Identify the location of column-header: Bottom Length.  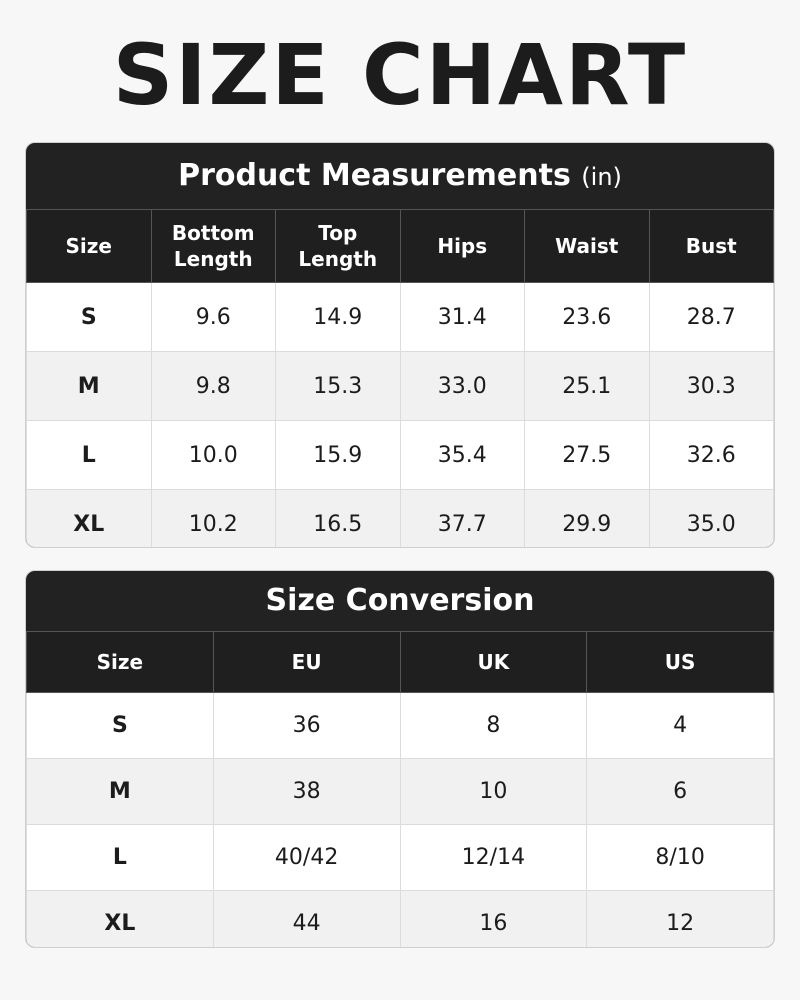
(213, 246).